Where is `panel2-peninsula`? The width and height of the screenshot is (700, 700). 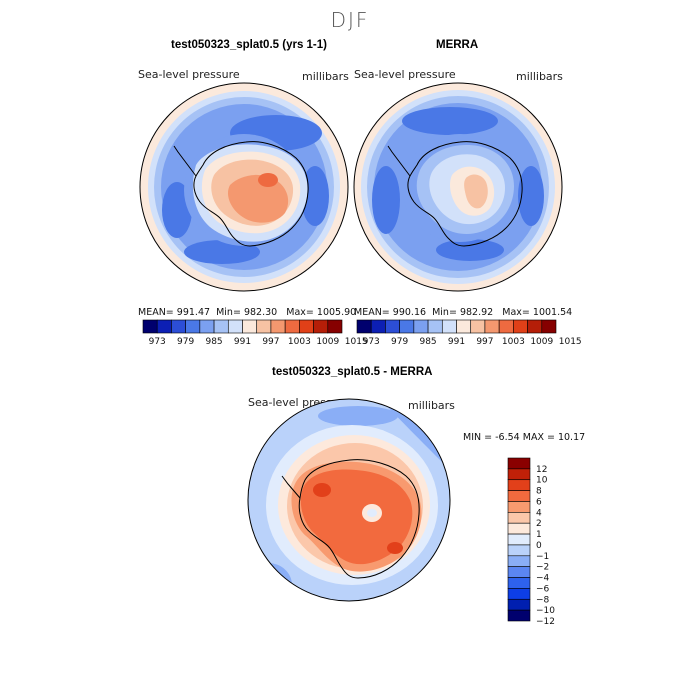 panel2-peninsula is located at coordinates (399, 161).